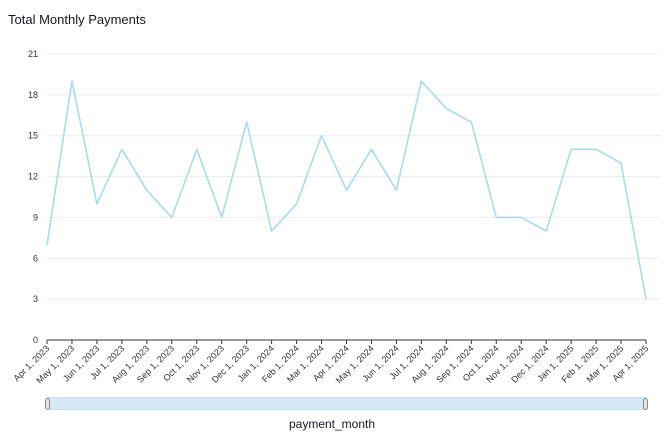  What do you see at coordinates (33, 197) in the screenshot?
I see `y-axis-ticks: 0 3 6 9 12 15 18 21` at bounding box center [33, 197].